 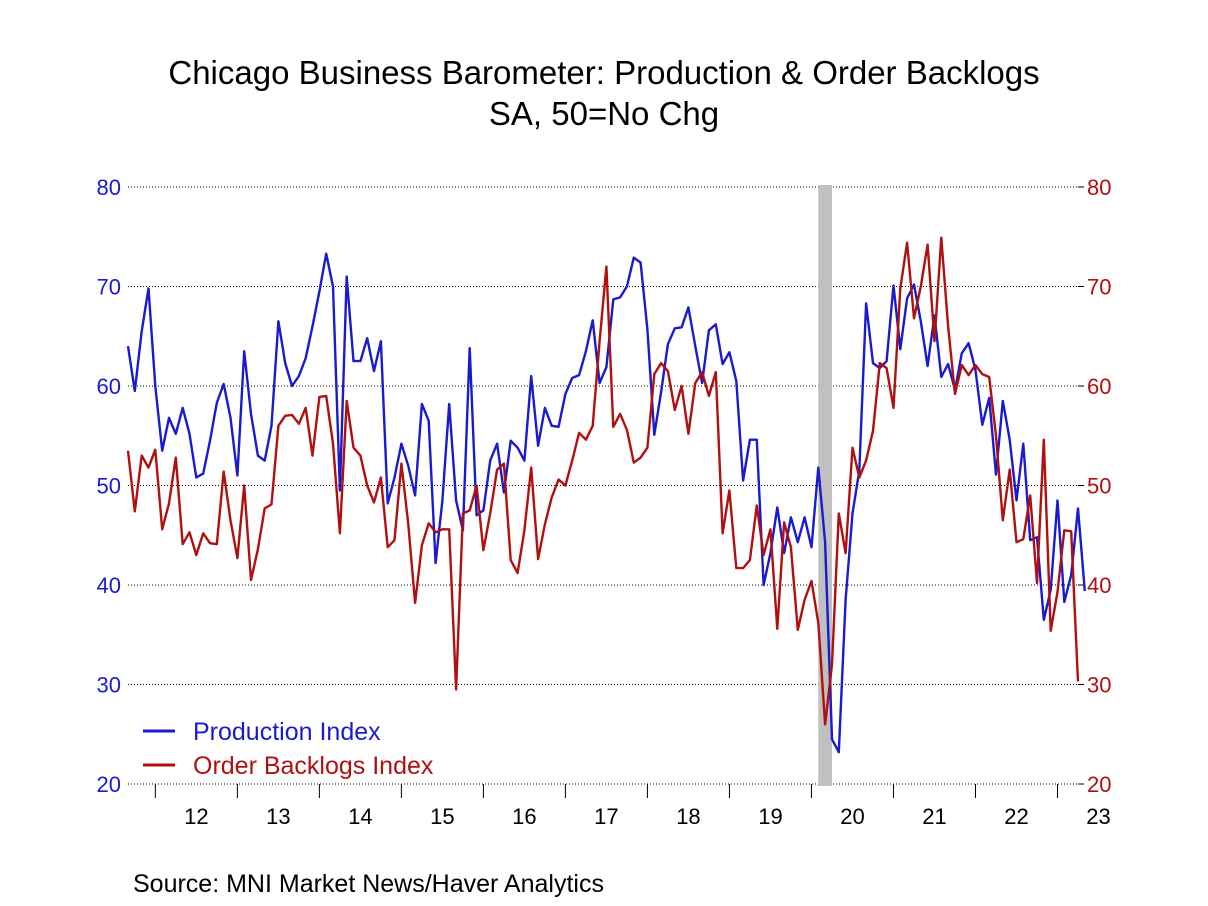 I want to click on y-tick-left-70: 70, so click(x=109, y=287).